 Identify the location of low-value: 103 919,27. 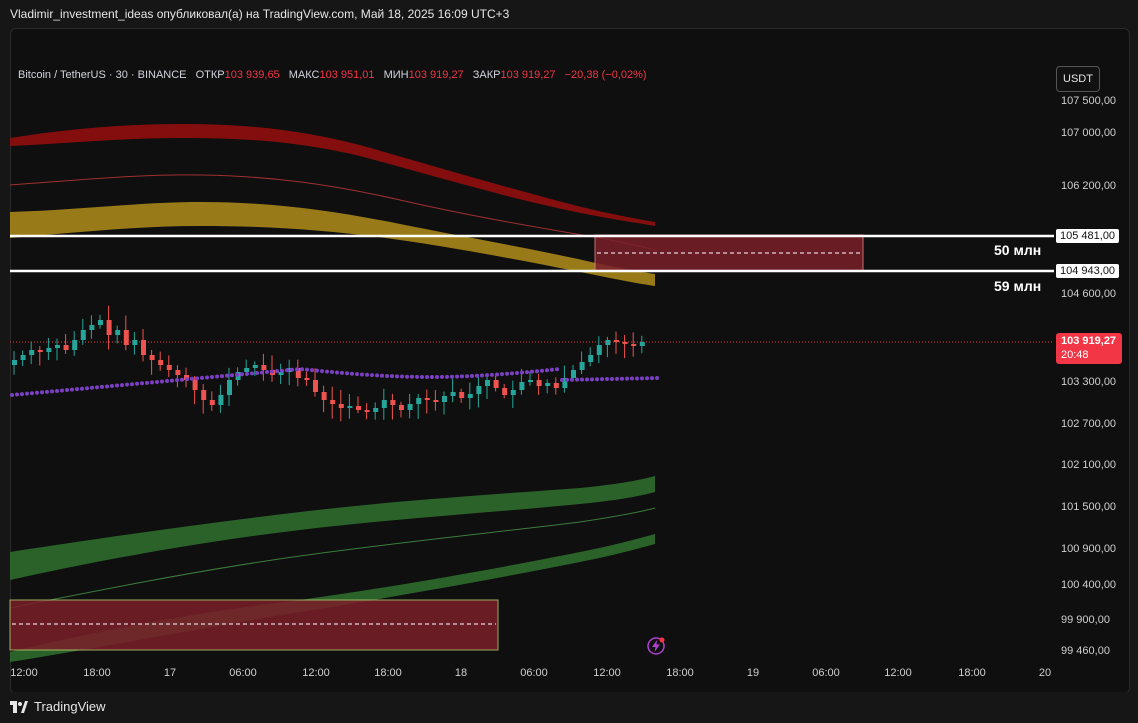
(436, 75).